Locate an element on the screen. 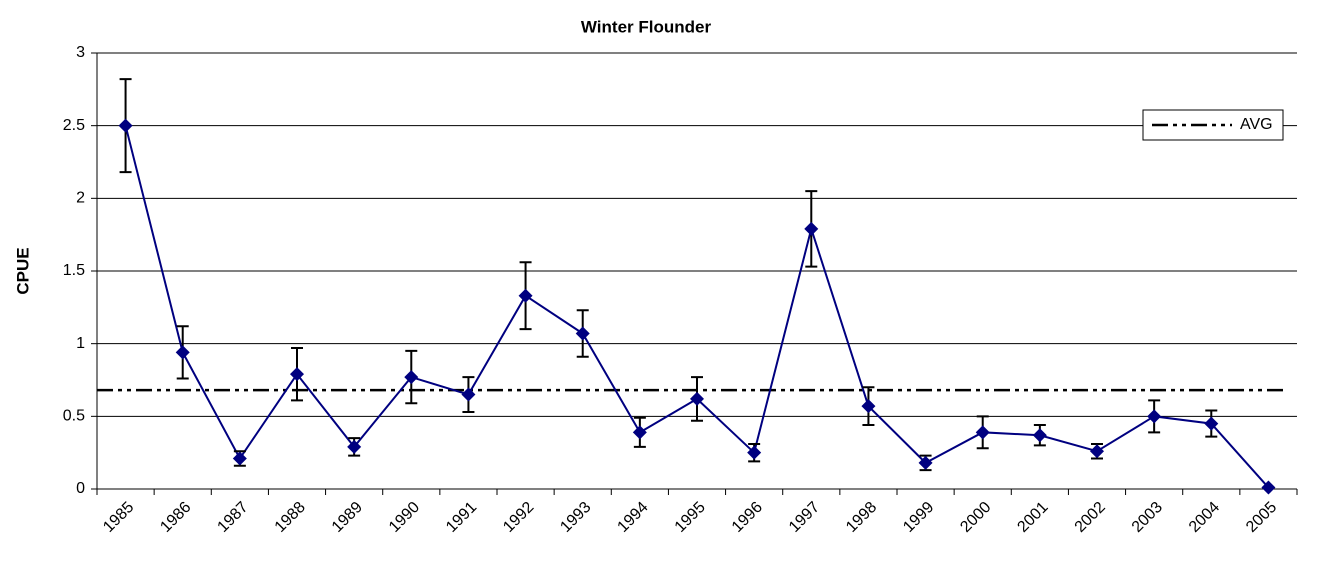 The image size is (1322, 568). x-tick-label: 1990 is located at coordinates (404, 517).